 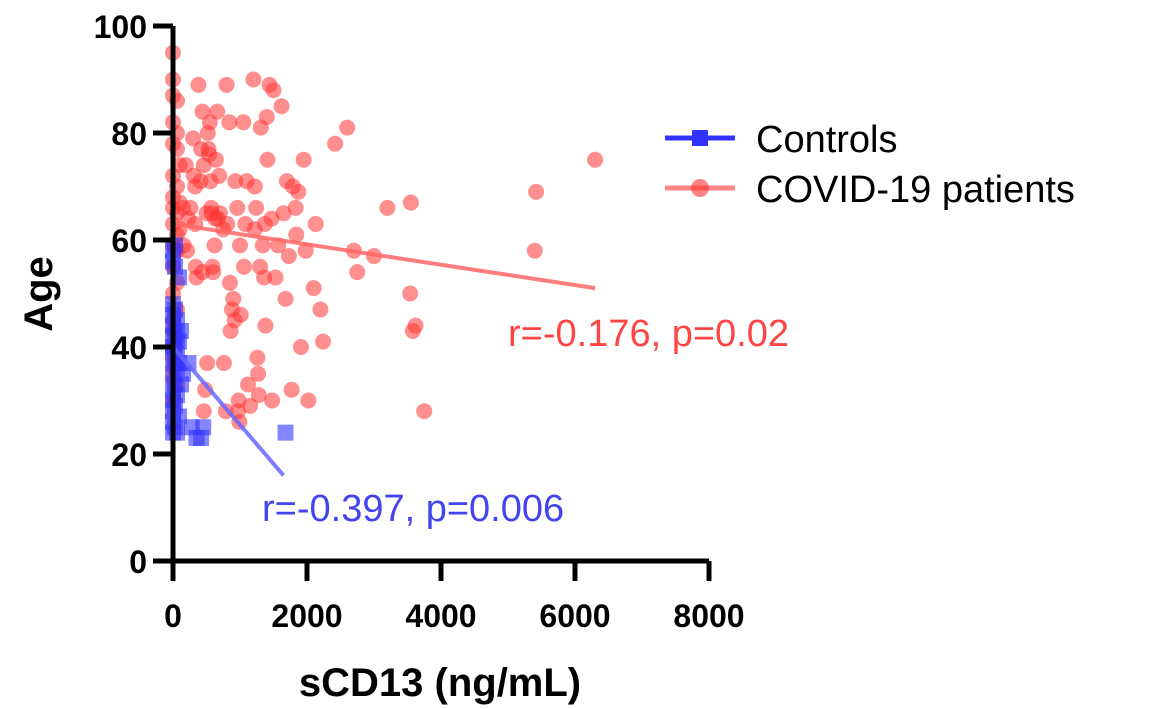 What do you see at coordinates (648, 334) in the screenshot?
I see `annotation-covid-correlation: r=-0.176, p=0.02` at bounding box center [648, 334].